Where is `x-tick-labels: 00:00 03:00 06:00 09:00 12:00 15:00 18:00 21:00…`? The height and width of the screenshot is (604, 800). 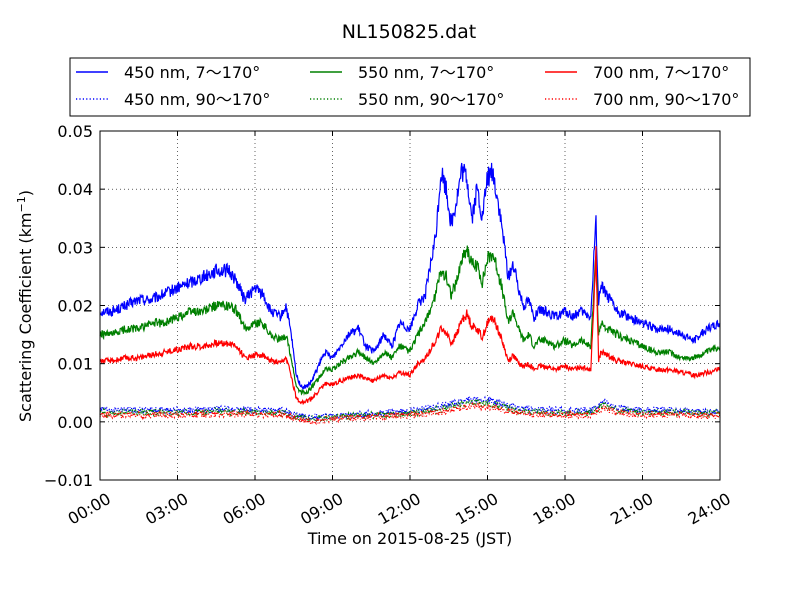 x-tick-labels: 00:00 03:00 06:00 09:00 12:00 15:00 18:00 21:00… is located at coordinates (399, 509).